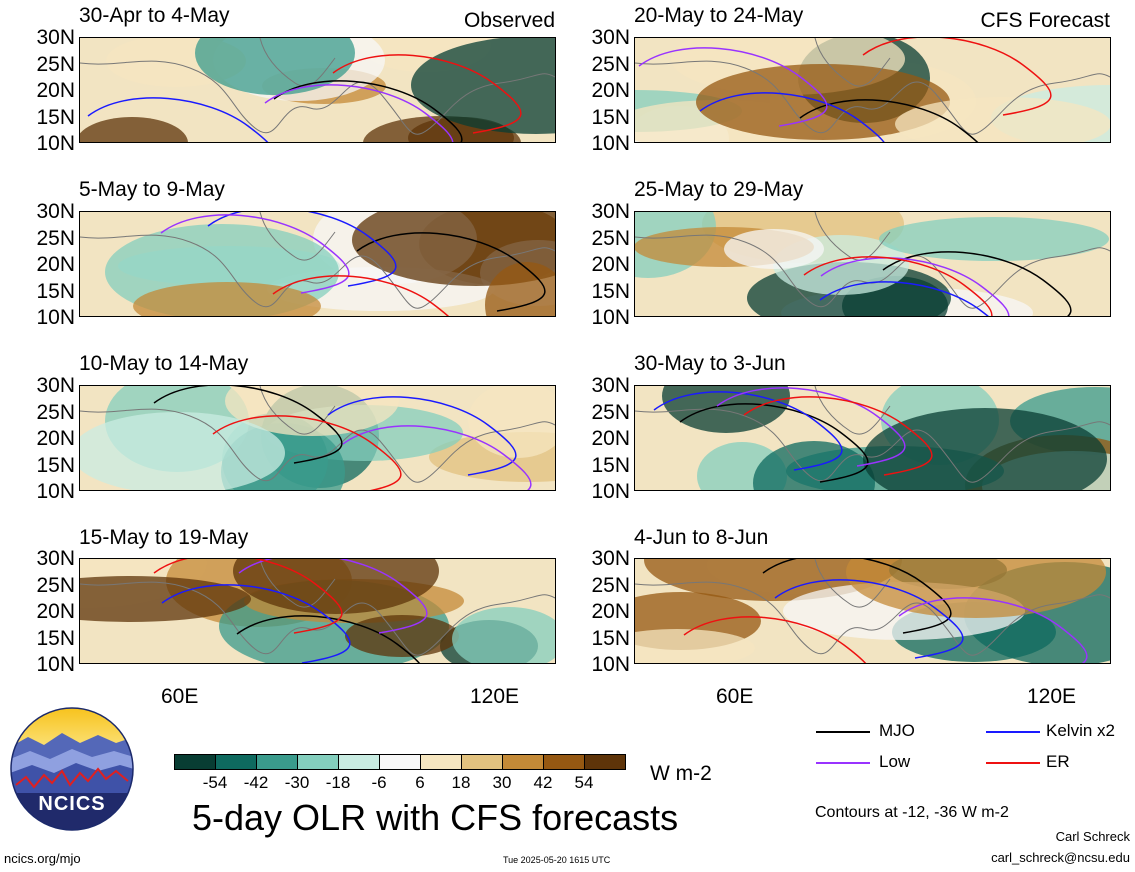  I want to click on panel-title: 10-May to 14-May, so click(164, 363).